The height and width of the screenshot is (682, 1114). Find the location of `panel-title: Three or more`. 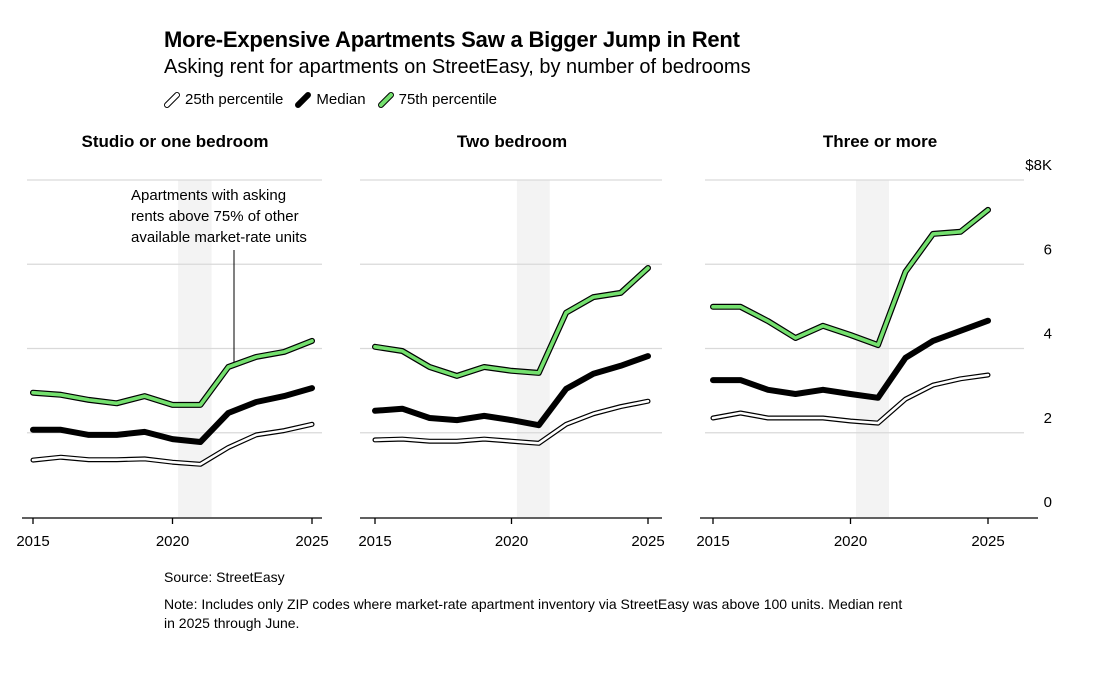

panel-title: Three or more is located at coordinates (880, 141).